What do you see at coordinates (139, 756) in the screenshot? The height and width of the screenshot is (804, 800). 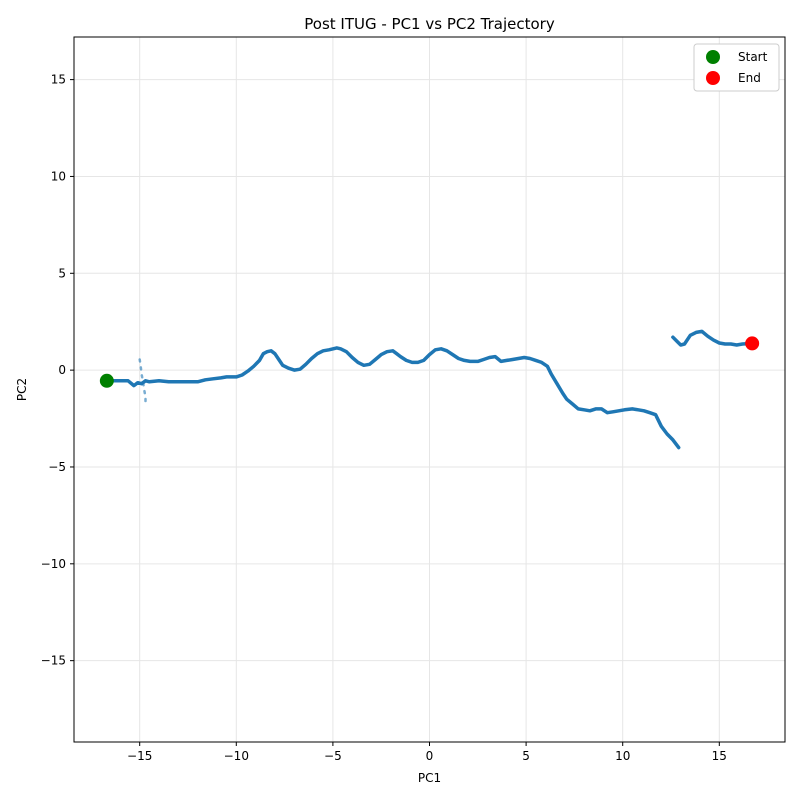 I see `x-tick-label: −15` at bounding box center [139, 756].